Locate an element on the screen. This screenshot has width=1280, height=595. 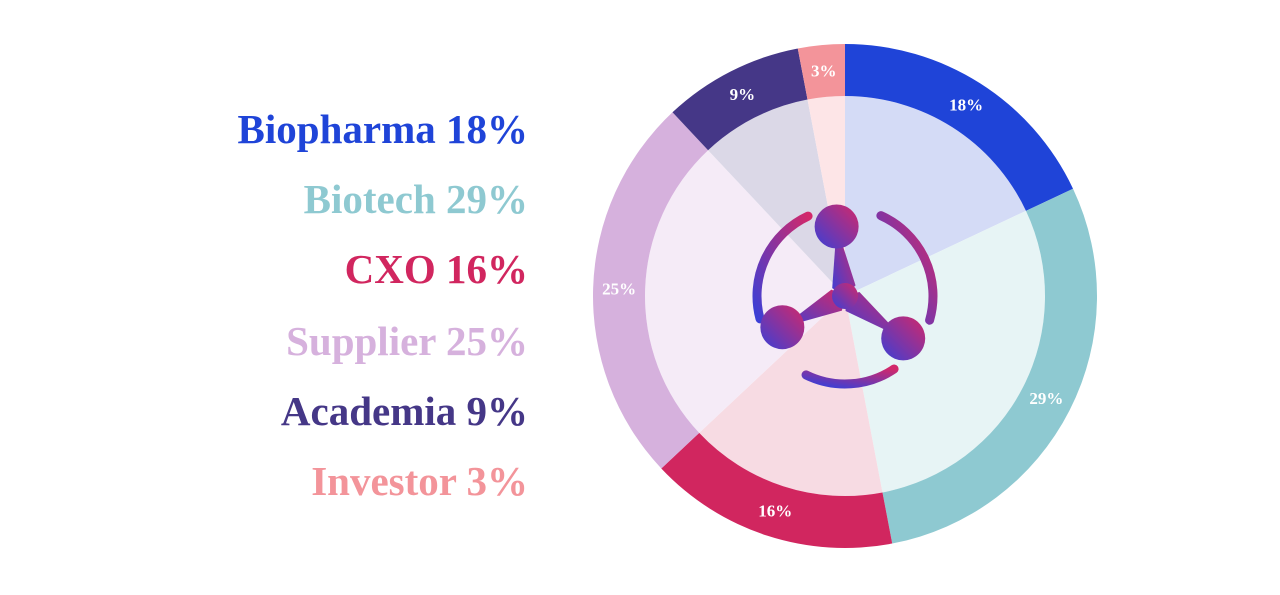
slice-label-academia: 9% is located at coordinates (743, 94).